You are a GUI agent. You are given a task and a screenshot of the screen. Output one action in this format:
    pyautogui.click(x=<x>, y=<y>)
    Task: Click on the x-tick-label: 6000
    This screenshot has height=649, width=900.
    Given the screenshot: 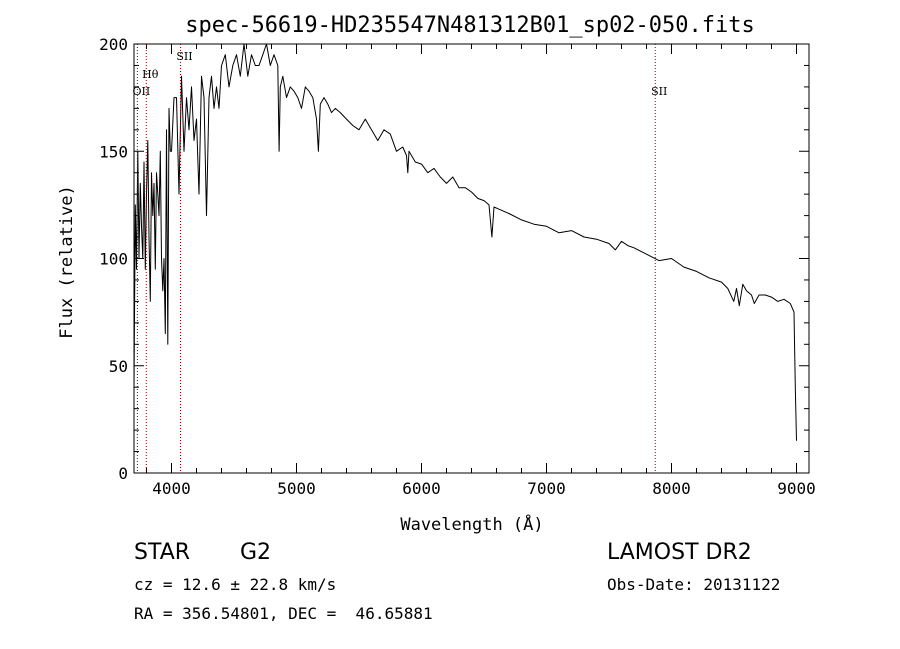 What is the action you would take?
    pyautogui.click(x=421, y=488)
    